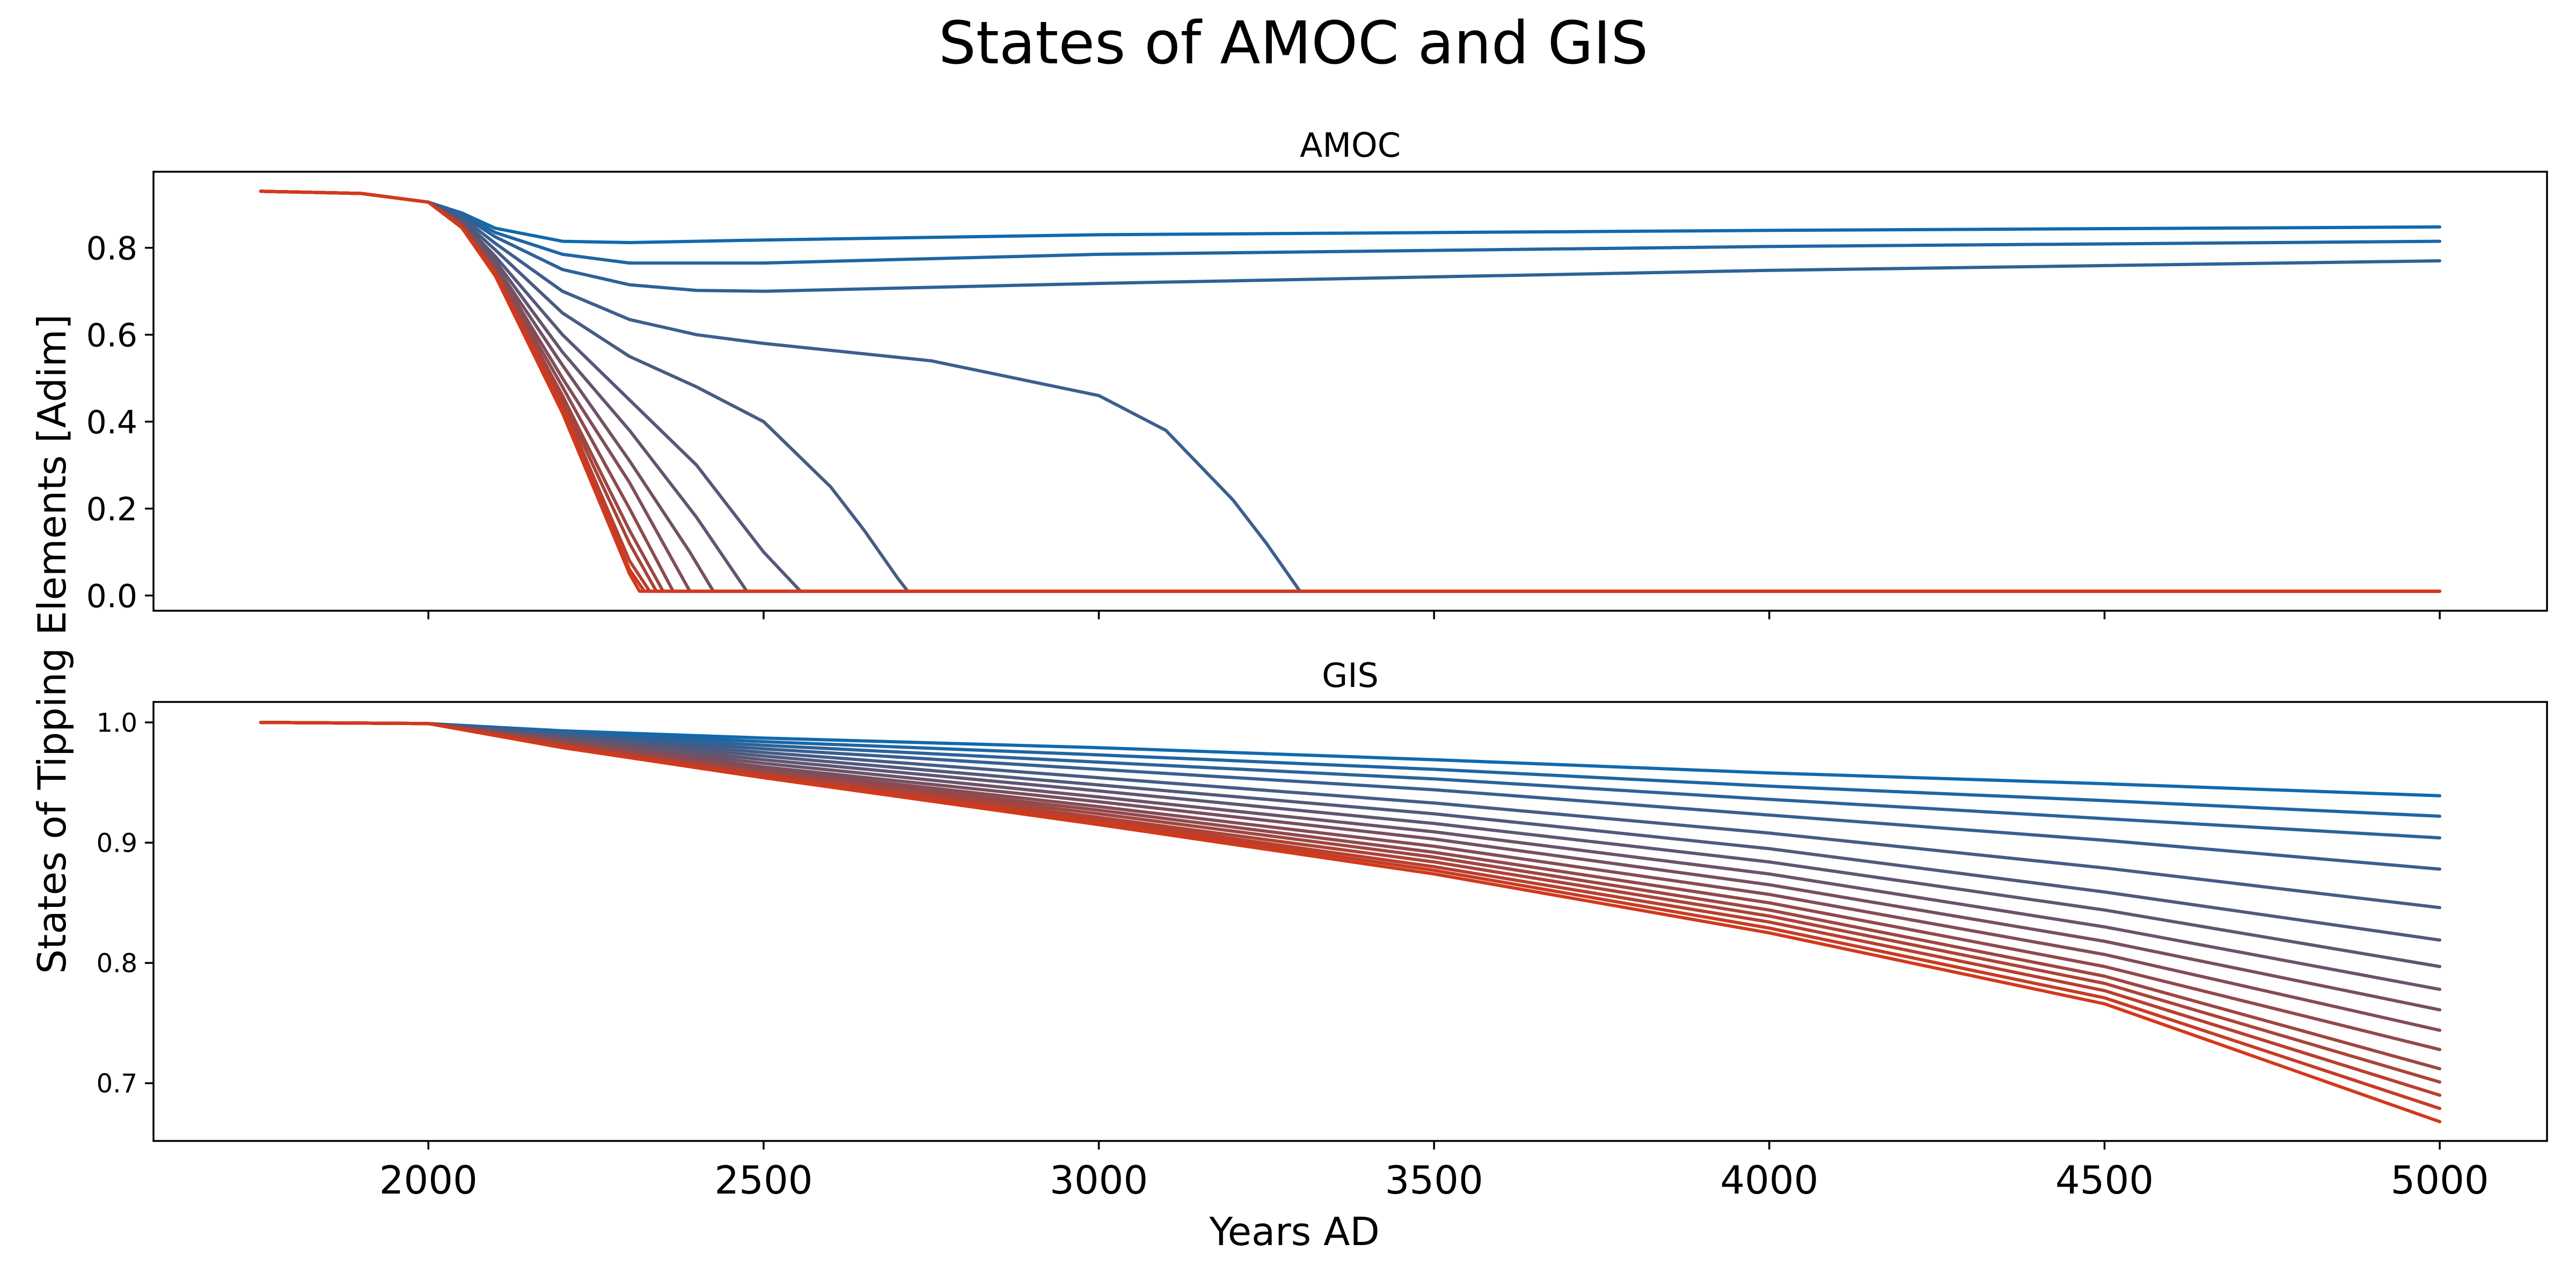 This screenshot has width=2576, height=1288. What do you see at coordinates (117, 843) in the screenshot?
I see `gis-ytick-label: 0.9` at bounding box center [117, 843].